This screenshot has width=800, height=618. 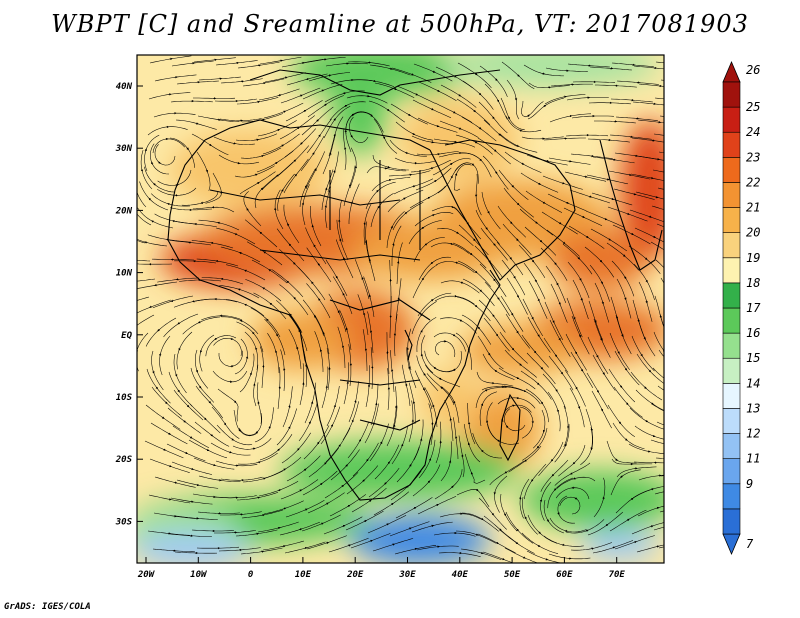 What do you see at coordinates (381, 568) in the screenshot?
I see `longitude-axis: 20W 10W 0 10E 20E 30E 40E 50E 60E 70E` at bounding box center [381, 568].